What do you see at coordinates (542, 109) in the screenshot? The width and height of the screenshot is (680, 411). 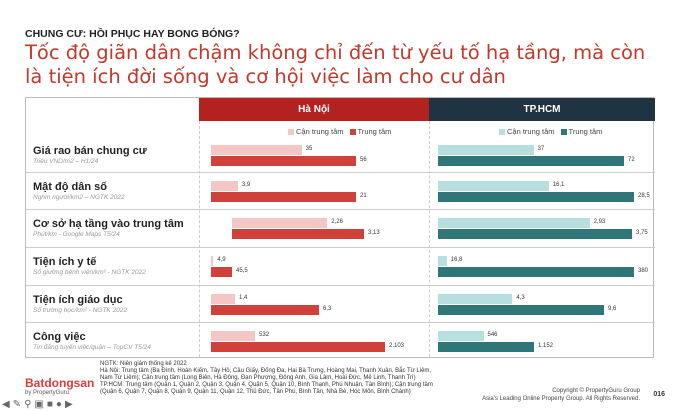 I see `hcm-header: TP.HCM` at bounding box center [542, 109].